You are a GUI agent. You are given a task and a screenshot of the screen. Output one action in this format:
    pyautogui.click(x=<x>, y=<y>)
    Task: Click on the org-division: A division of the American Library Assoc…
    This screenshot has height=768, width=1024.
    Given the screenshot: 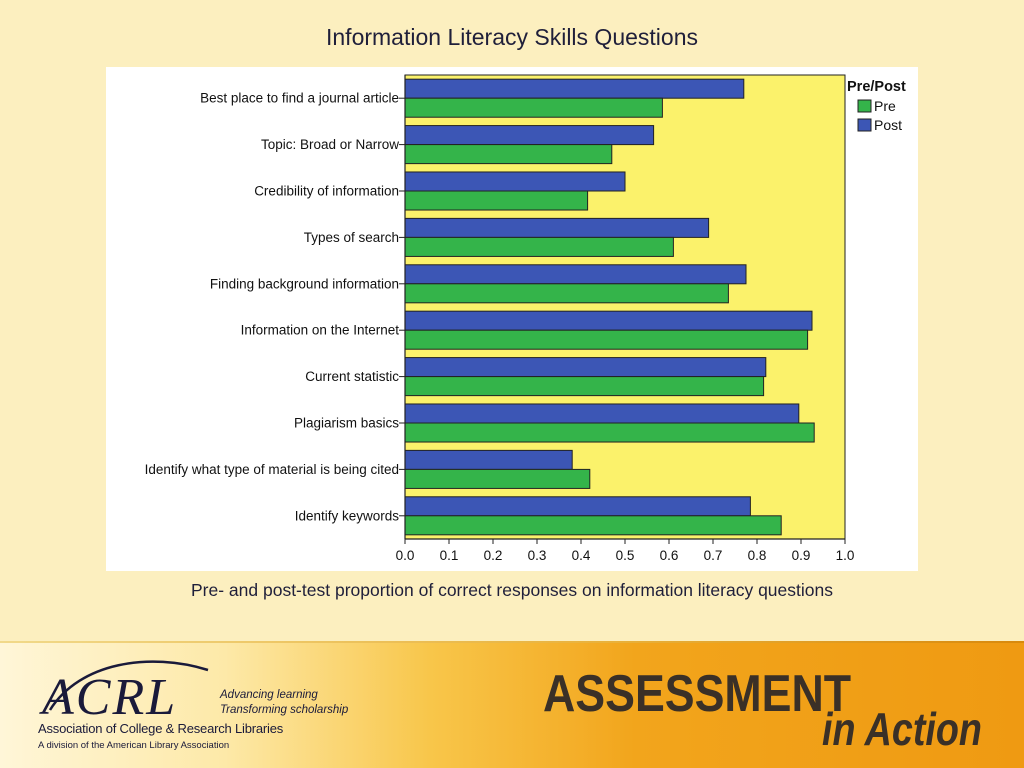 What is the action you would take?
    pyautogui.click(x=134, y=745)
    